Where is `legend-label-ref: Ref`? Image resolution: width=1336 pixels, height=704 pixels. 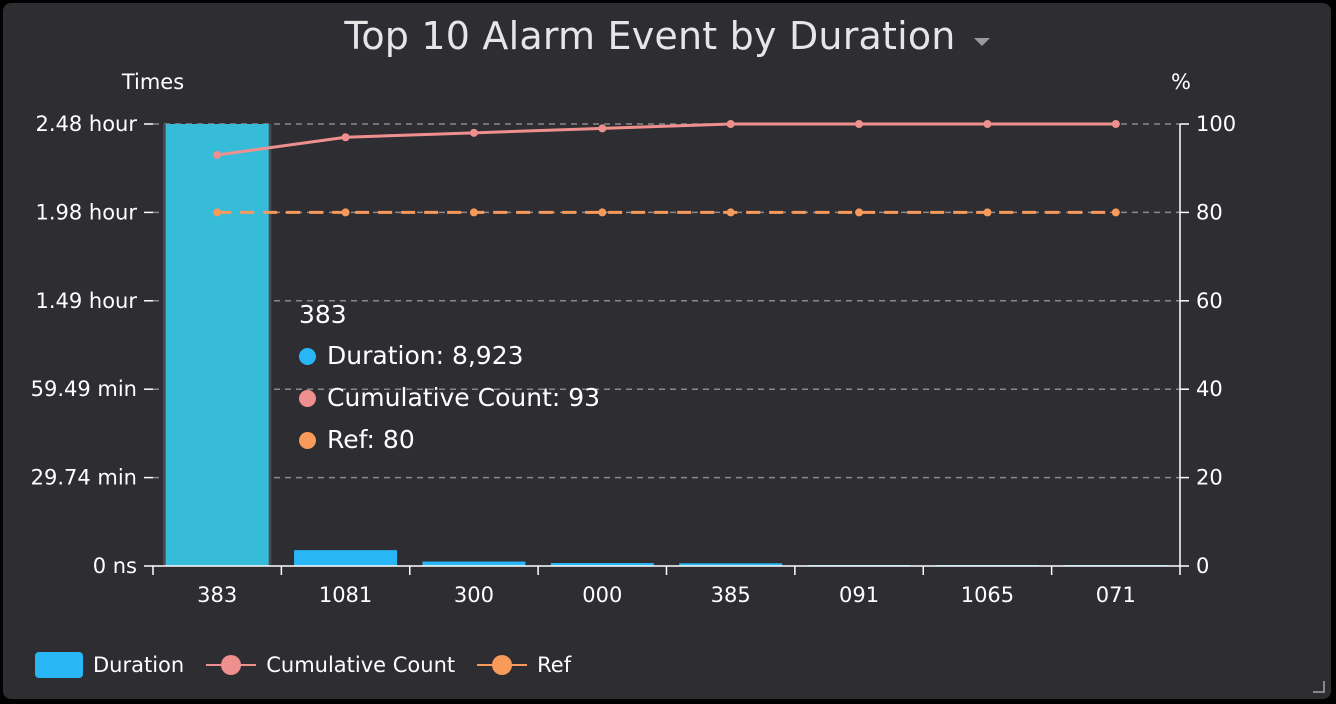
legend-label-ref: Ref is located at coordinates (554, 665).